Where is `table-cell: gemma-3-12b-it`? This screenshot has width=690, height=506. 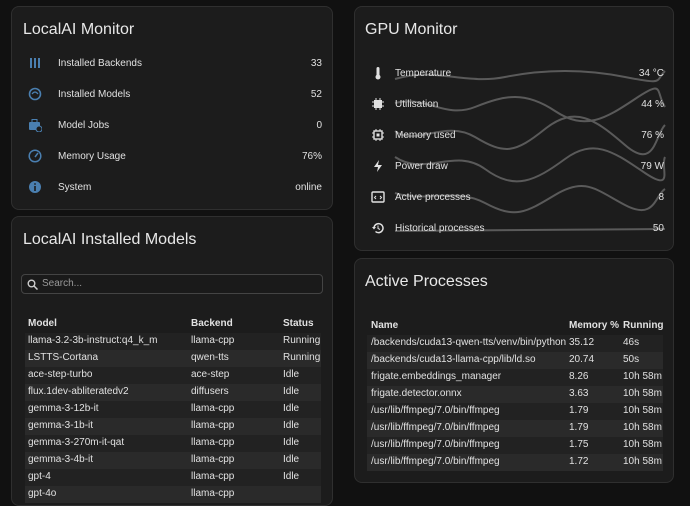 table-cell: gemma-3-12b-it is located at coordinates (63, 408).